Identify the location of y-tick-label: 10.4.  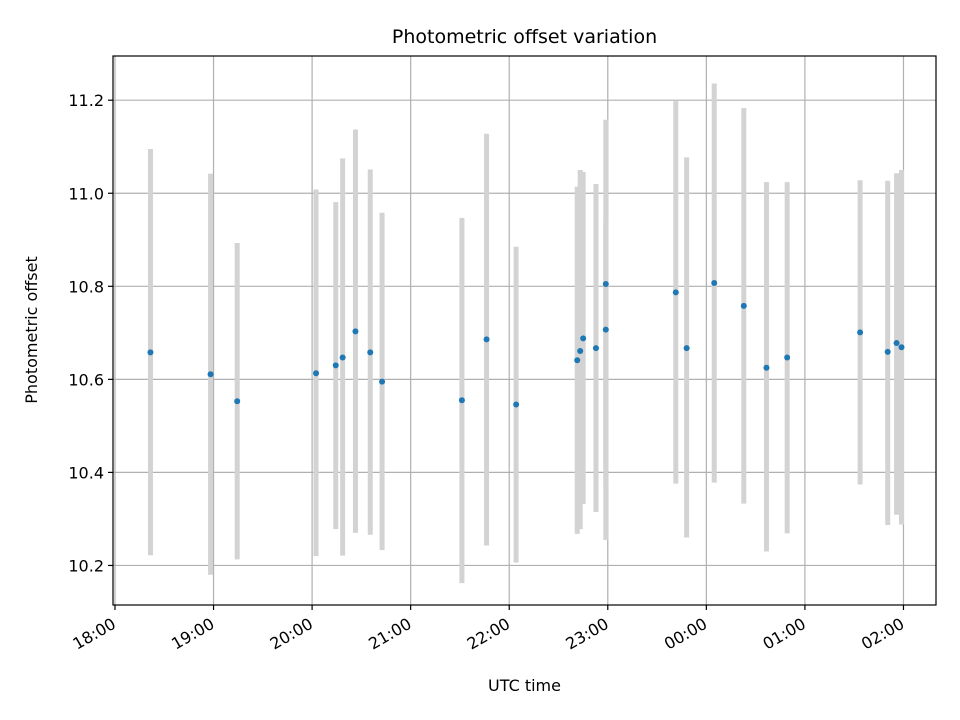
(86, 472).